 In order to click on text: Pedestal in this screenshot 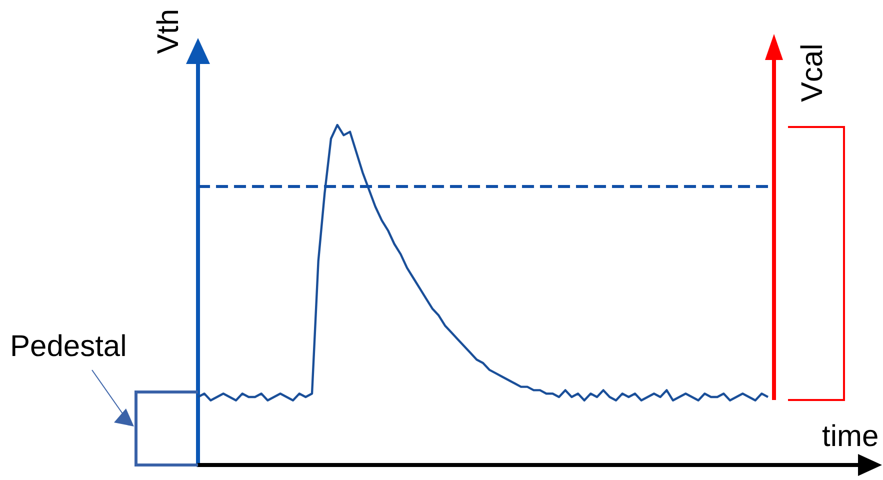, I will do `click(68, 347)`.